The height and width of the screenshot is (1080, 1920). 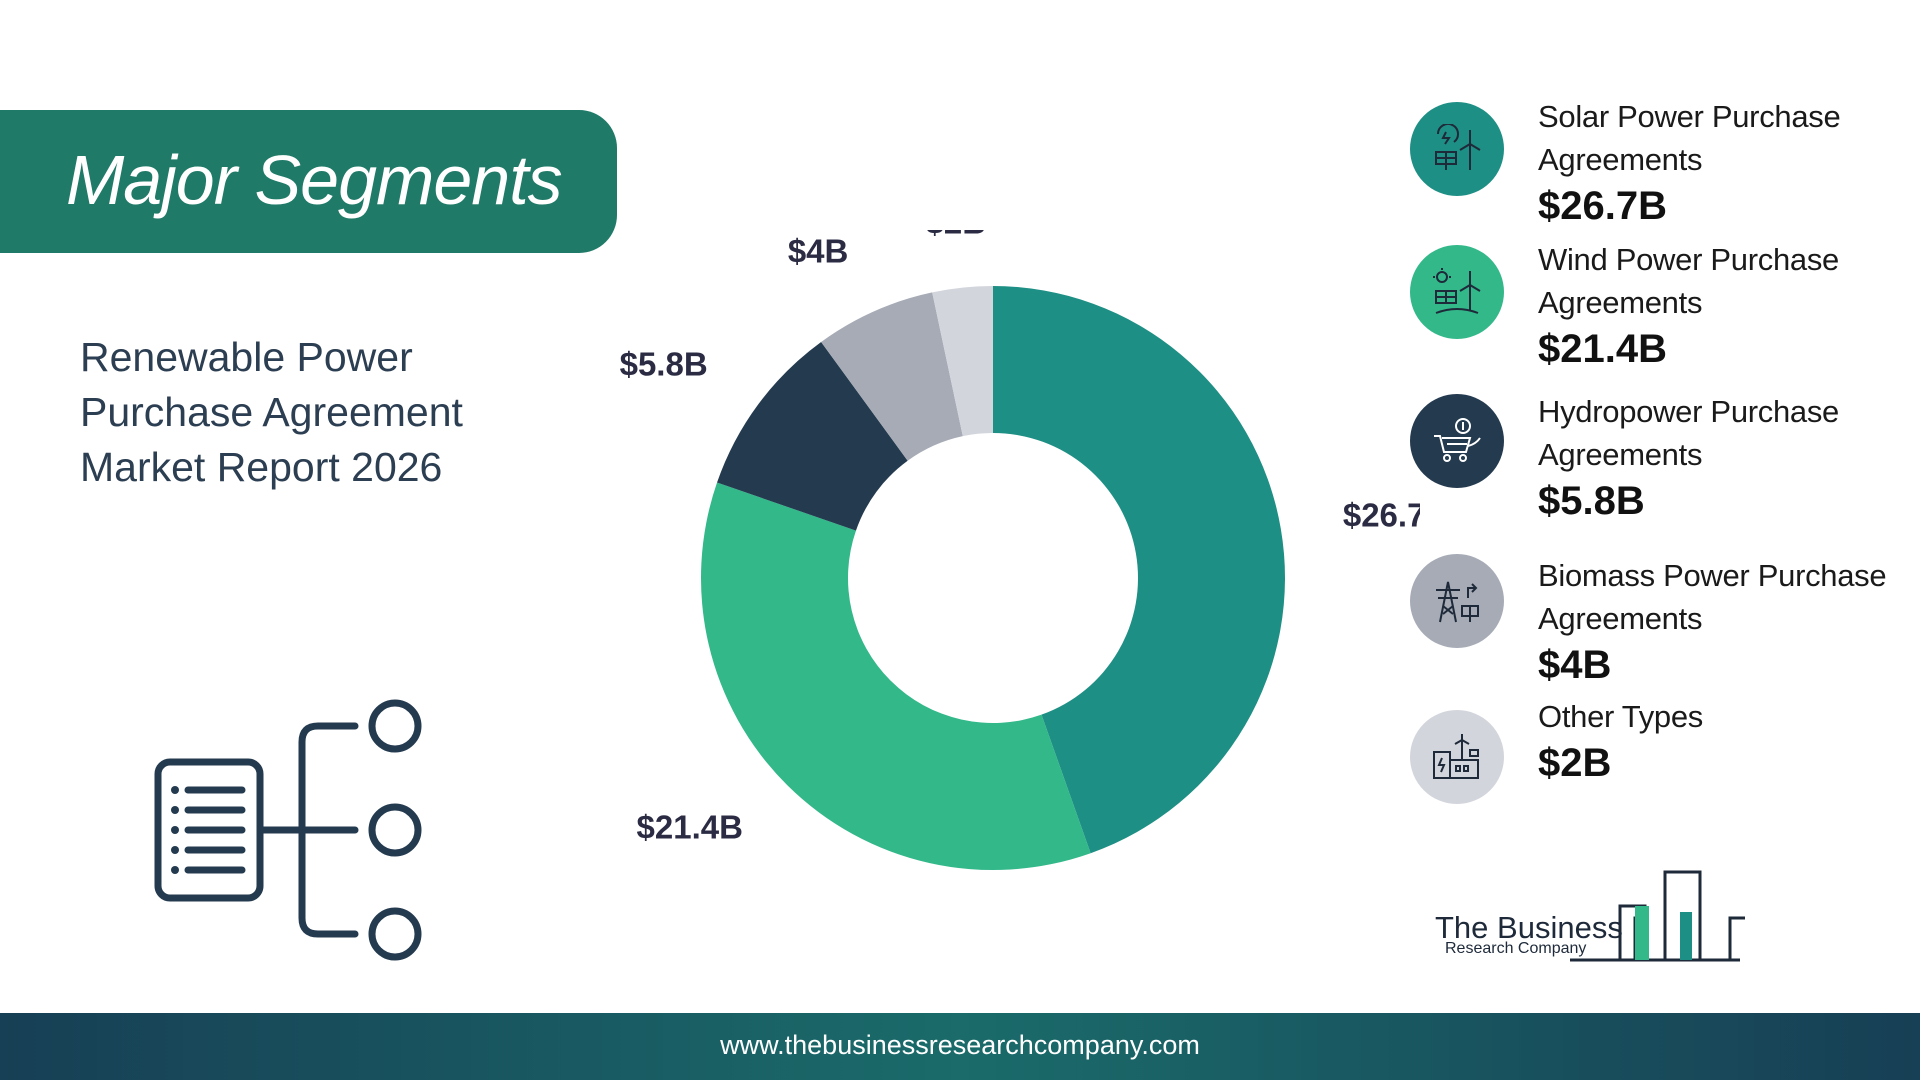 What do you see at coordinates (896, 676) in the screenshot?
I see `donut-slice-wind` at bounding box center [896, 676].